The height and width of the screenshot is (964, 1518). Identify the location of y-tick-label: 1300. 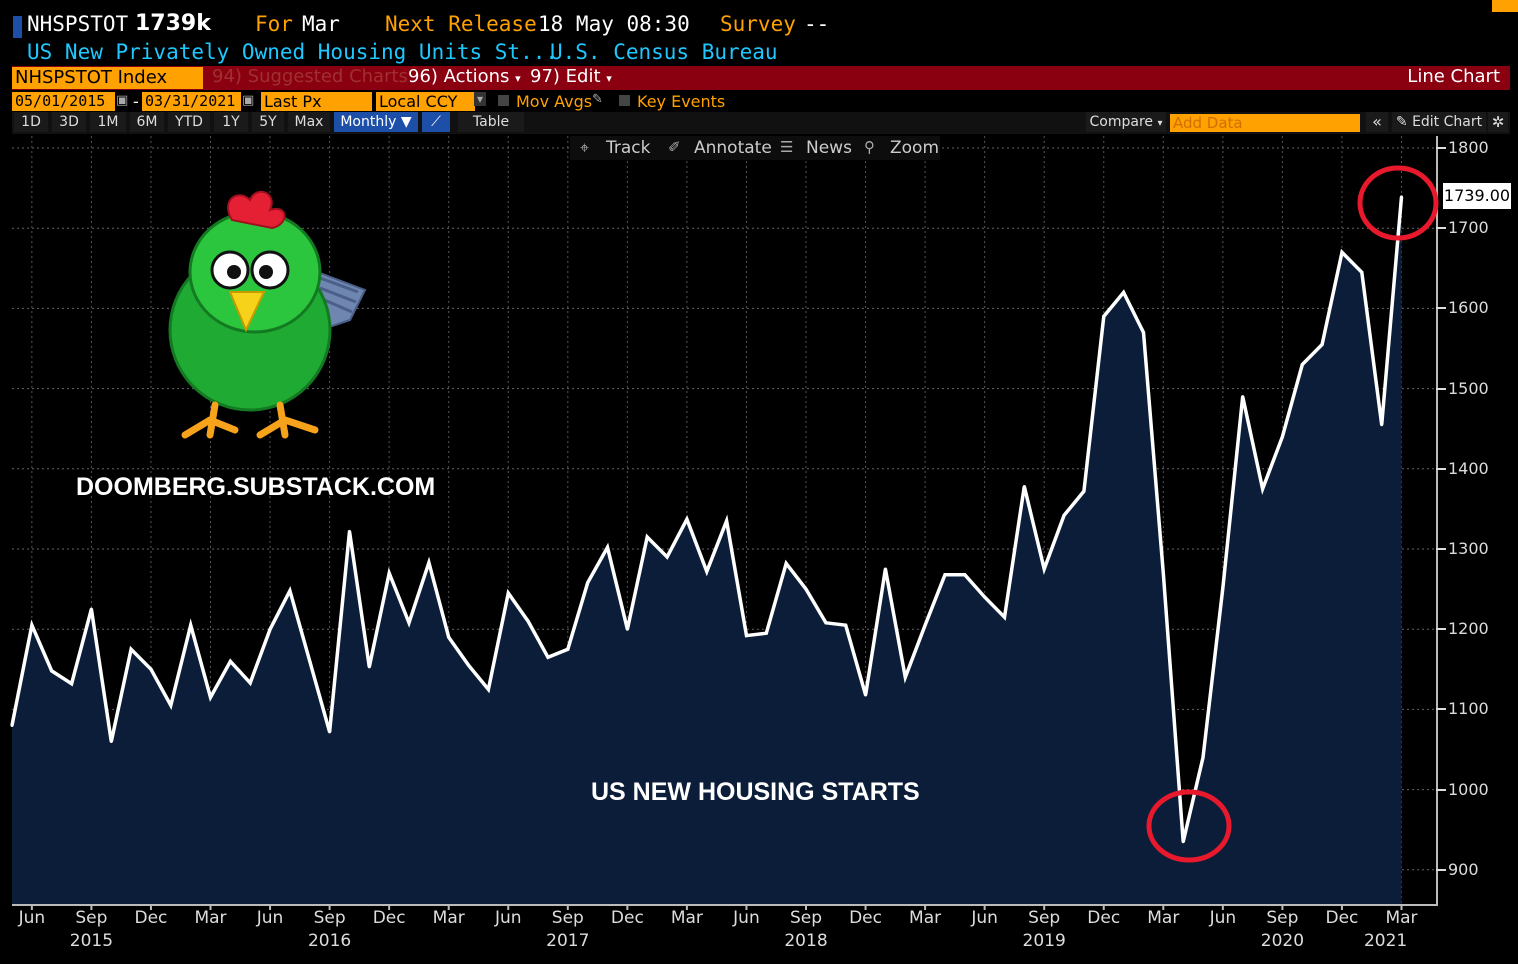
(1468, 548).